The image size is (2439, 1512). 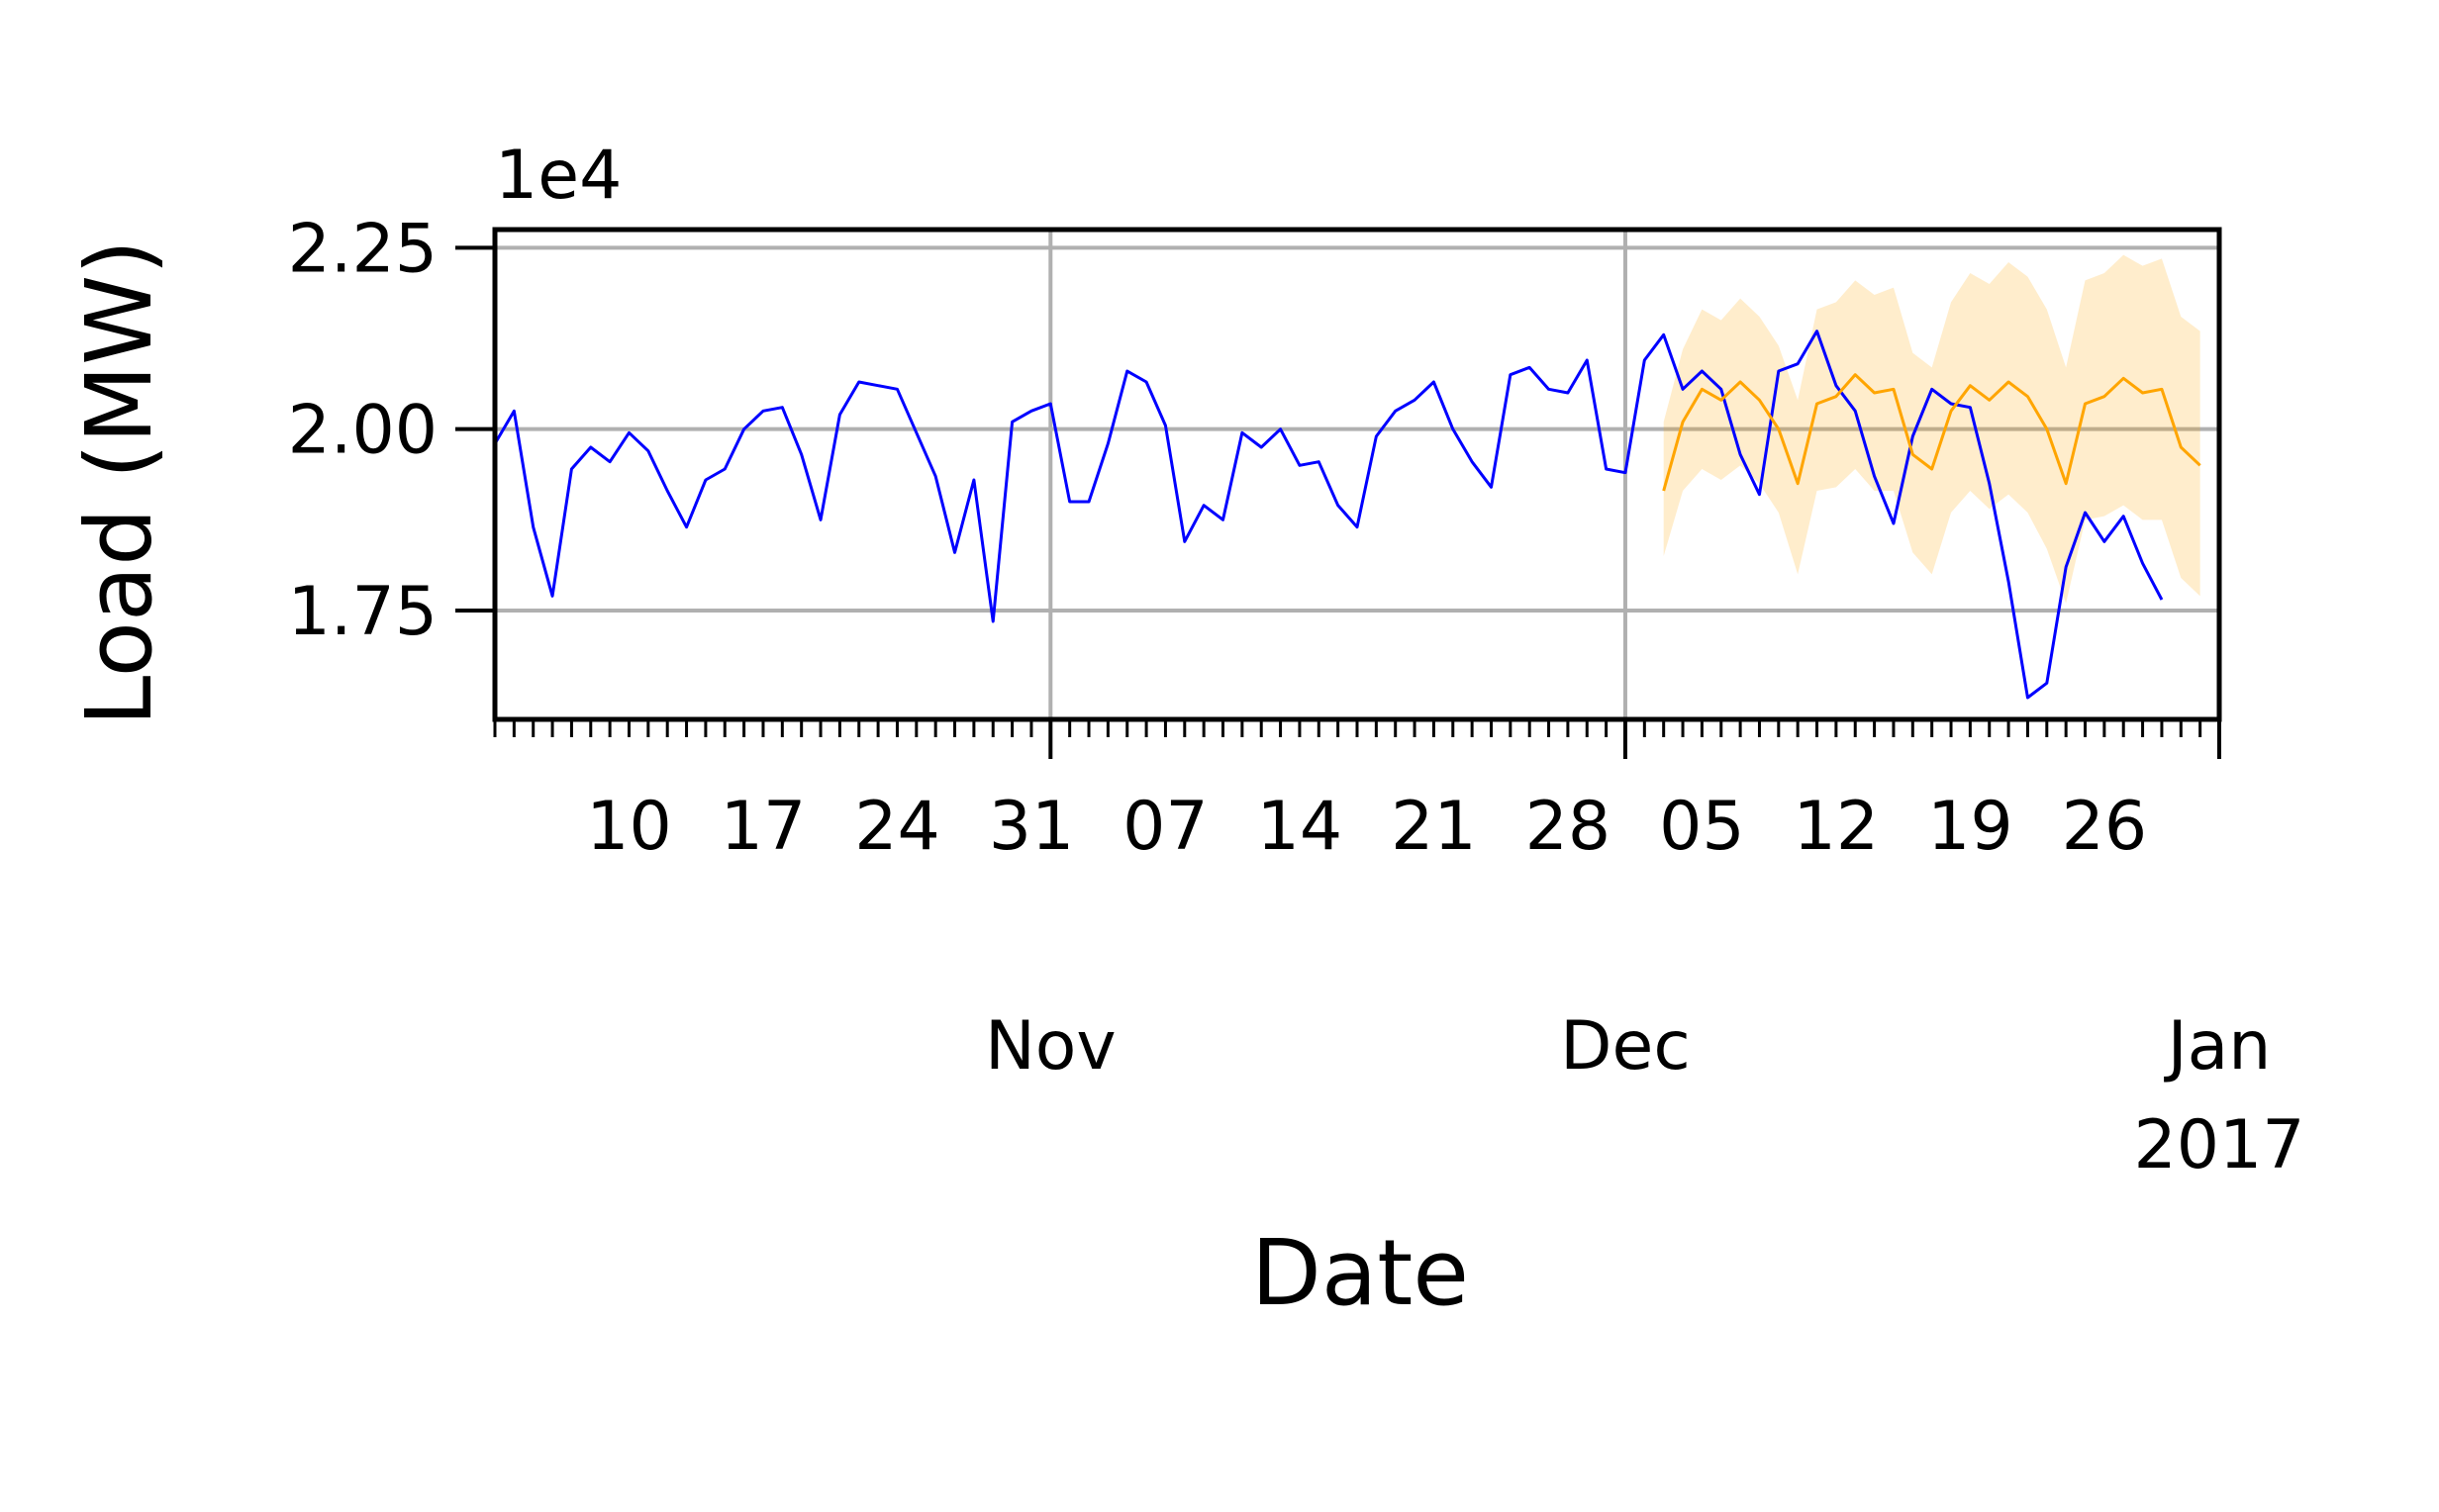 I want to click on y-tick-label: 2.00, so click(x=363, y=431).